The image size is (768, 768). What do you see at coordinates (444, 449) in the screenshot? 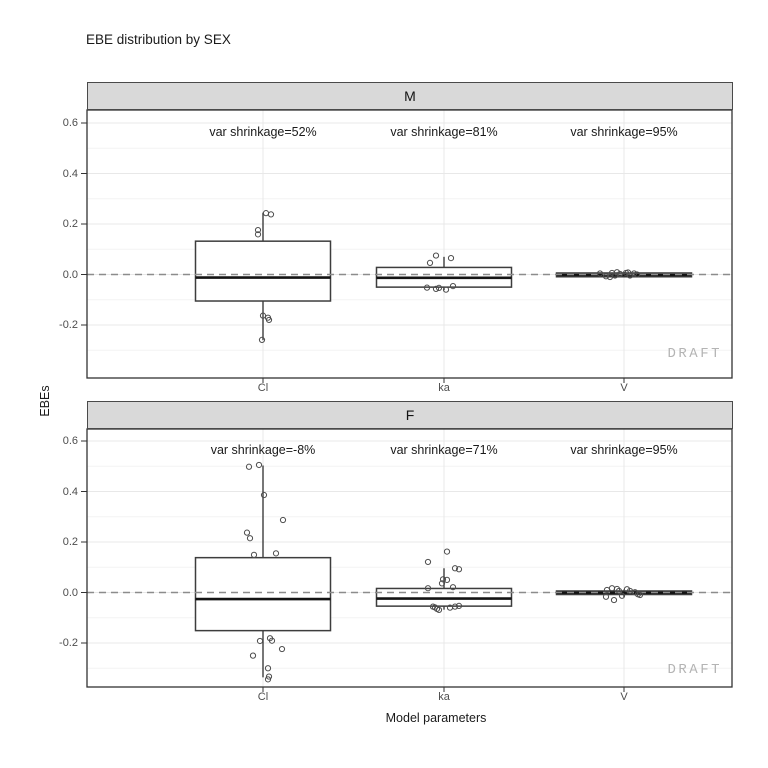
I see `annotation-shrinkage: var shrinkage=71%` at bounding box center [444, 449].